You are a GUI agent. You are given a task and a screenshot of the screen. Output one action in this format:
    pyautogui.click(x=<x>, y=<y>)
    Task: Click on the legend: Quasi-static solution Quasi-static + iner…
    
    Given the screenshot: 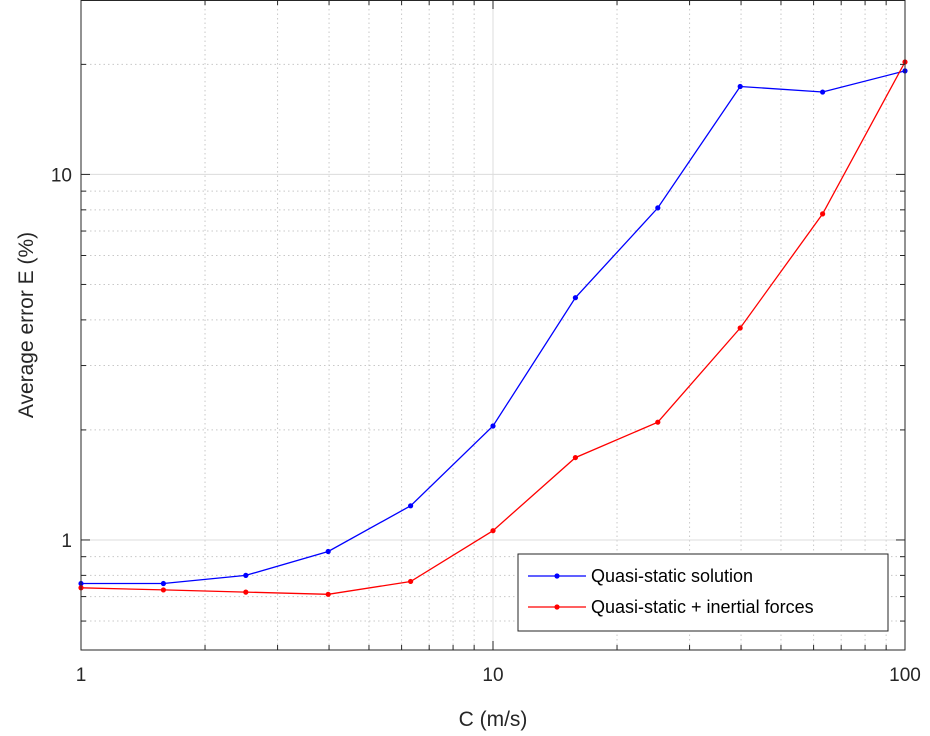 What is the action you would take?
    pyautogui.click(x=703, y=592)
    